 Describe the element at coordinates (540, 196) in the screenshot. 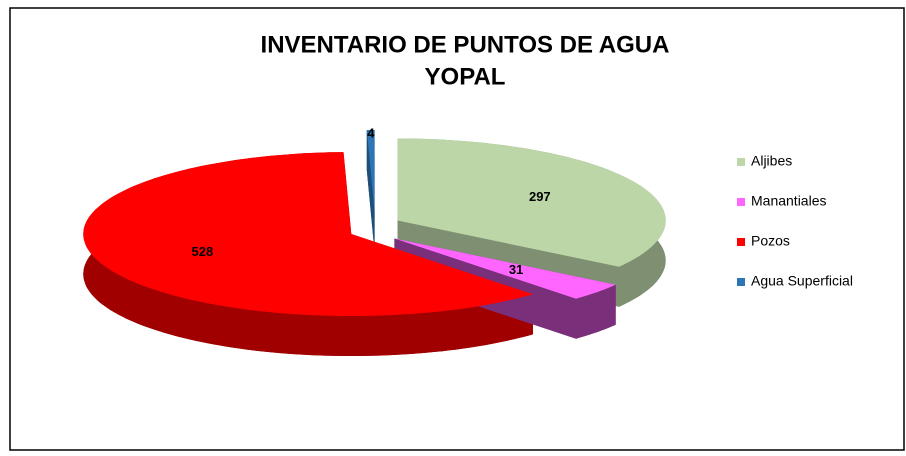

I see `data-label: 297` at that location.